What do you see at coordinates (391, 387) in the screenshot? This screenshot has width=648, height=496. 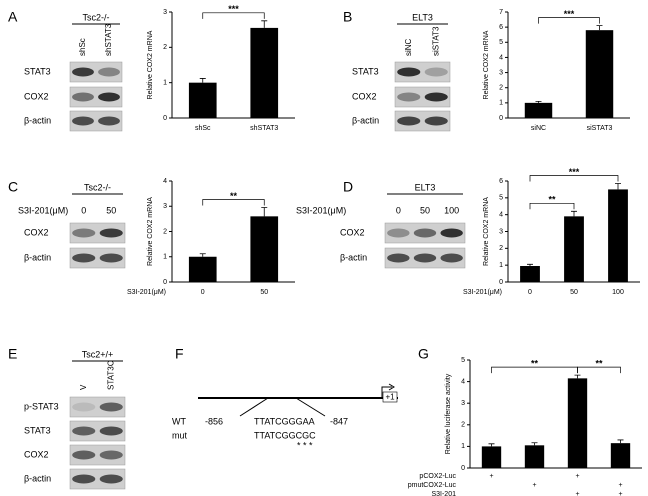 I see `tss-arrowhead` at bounding box center [391, 387].